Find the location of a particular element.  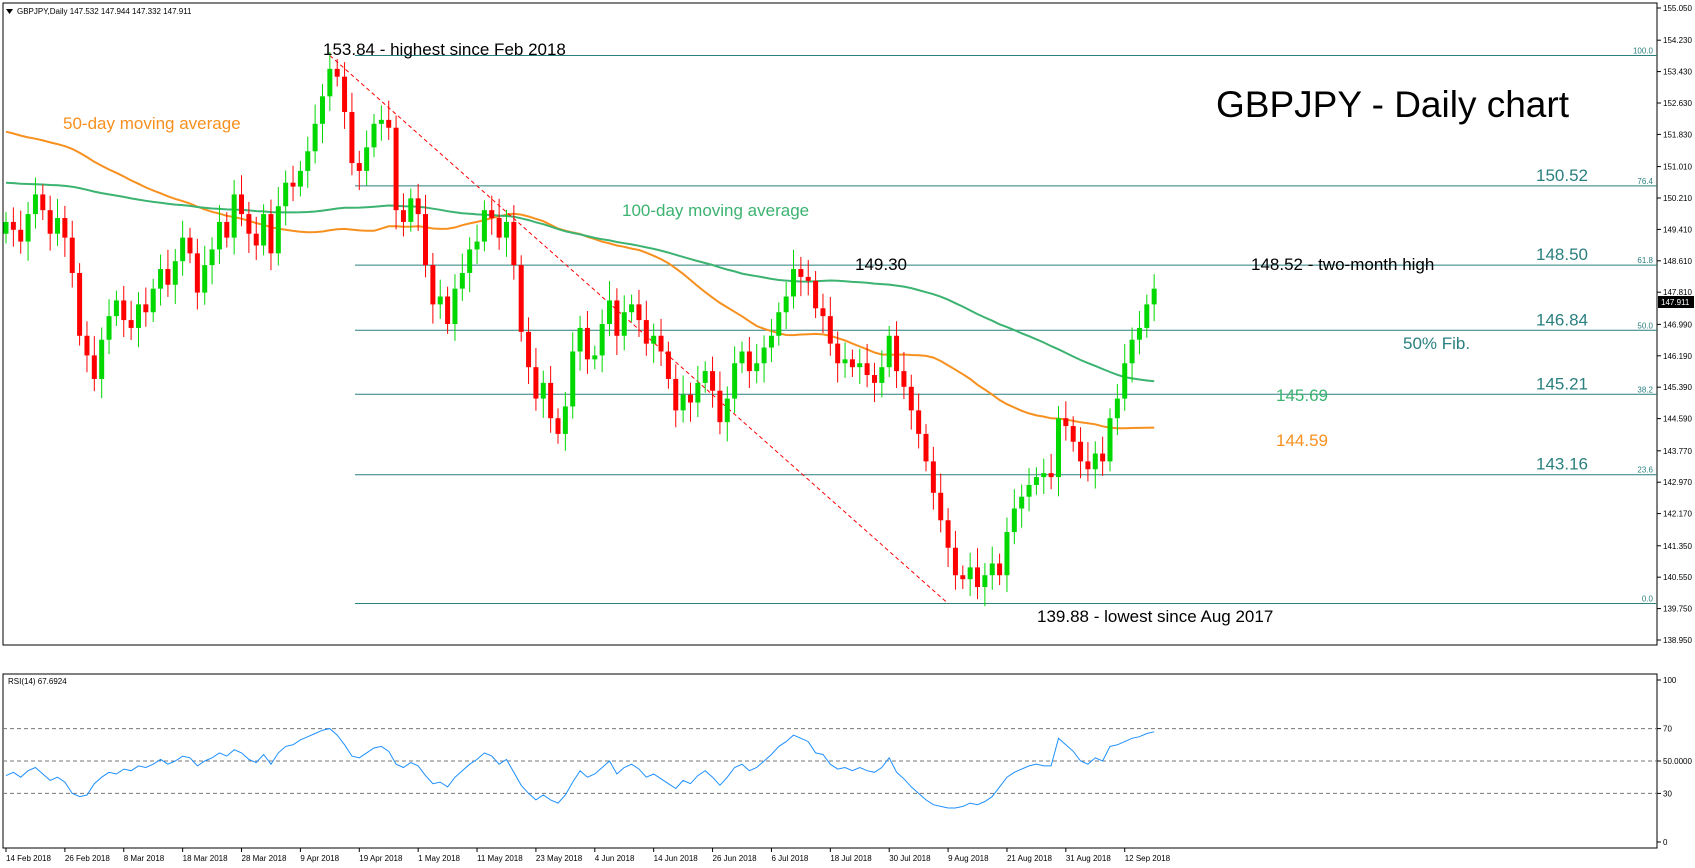

y-tick-label: 149.410 is located at coordinates (1677, 229).